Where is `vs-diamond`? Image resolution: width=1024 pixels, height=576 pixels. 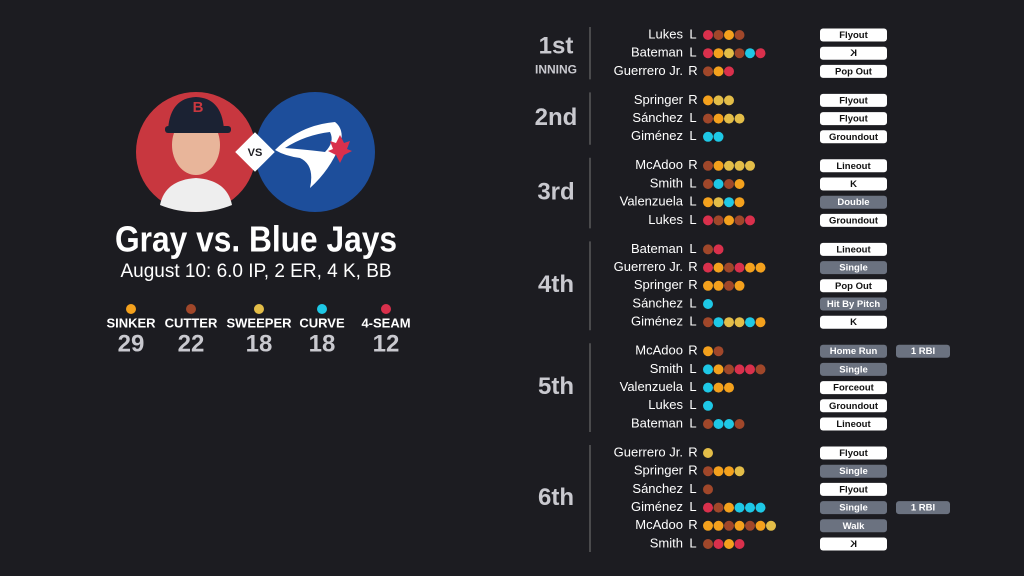
vs-diamond is located at coordinates (255, 152).